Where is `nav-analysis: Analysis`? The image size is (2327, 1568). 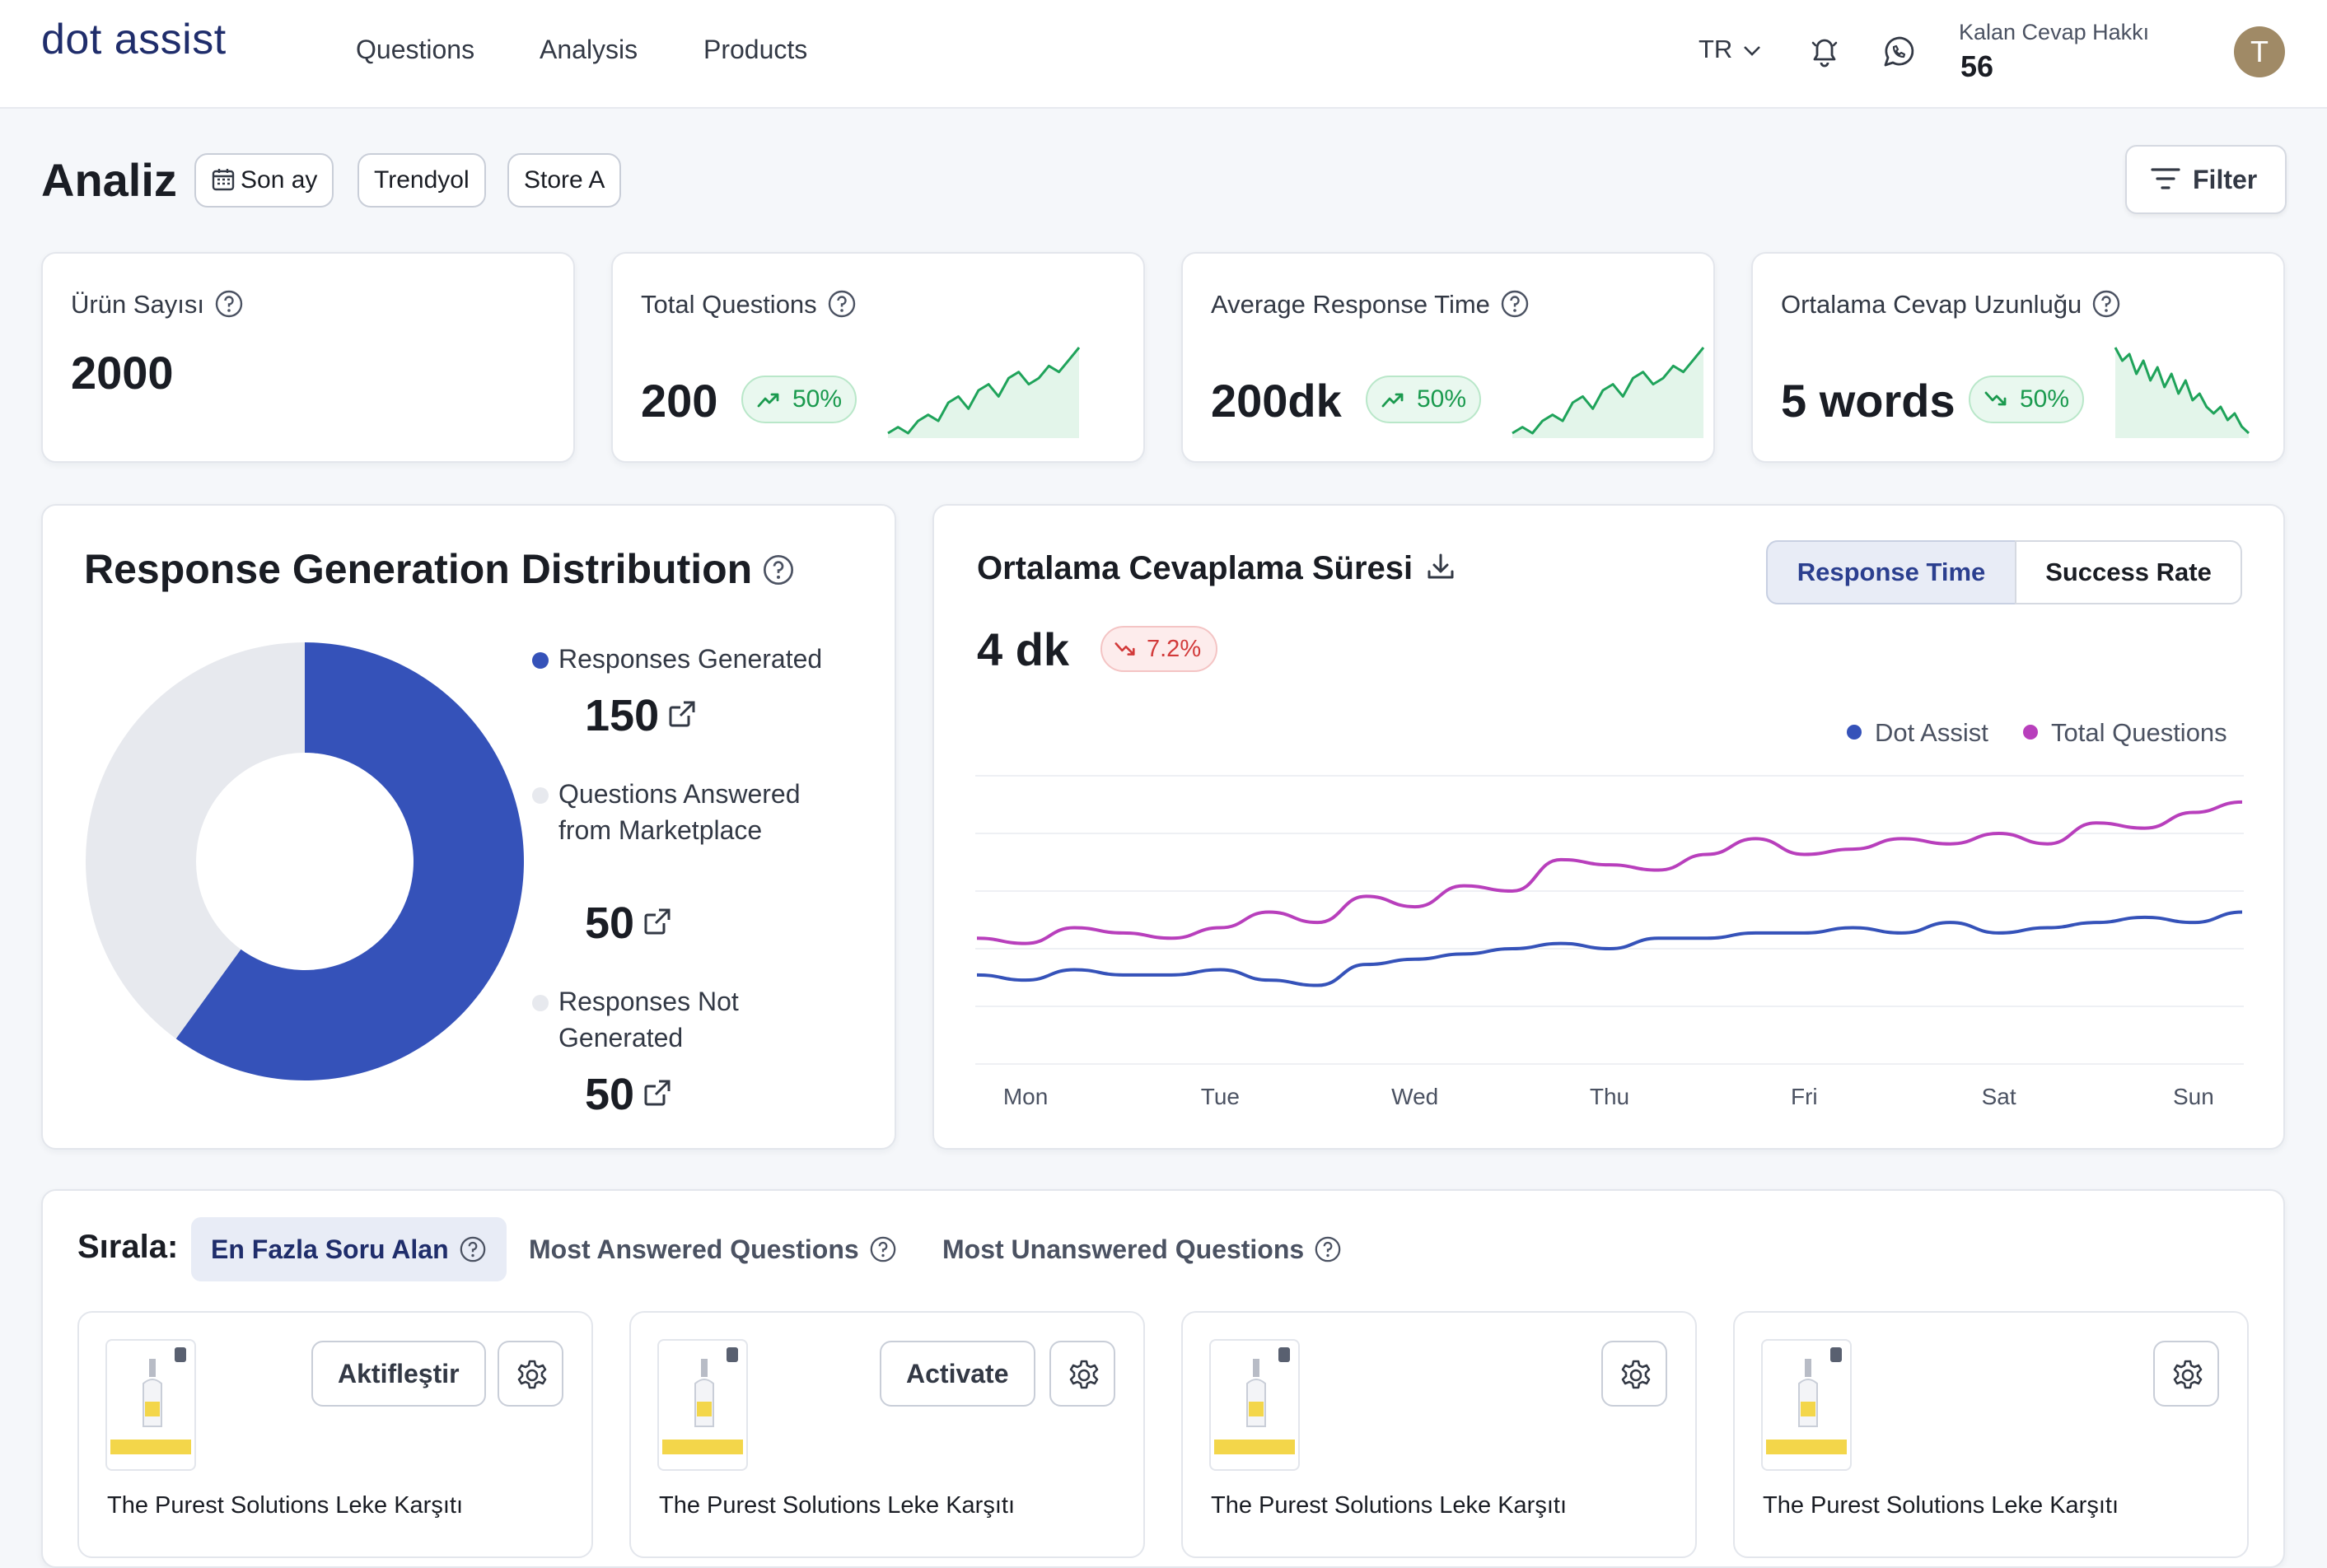 nav-analysis: Analysis is located at coordinates (589, 49).